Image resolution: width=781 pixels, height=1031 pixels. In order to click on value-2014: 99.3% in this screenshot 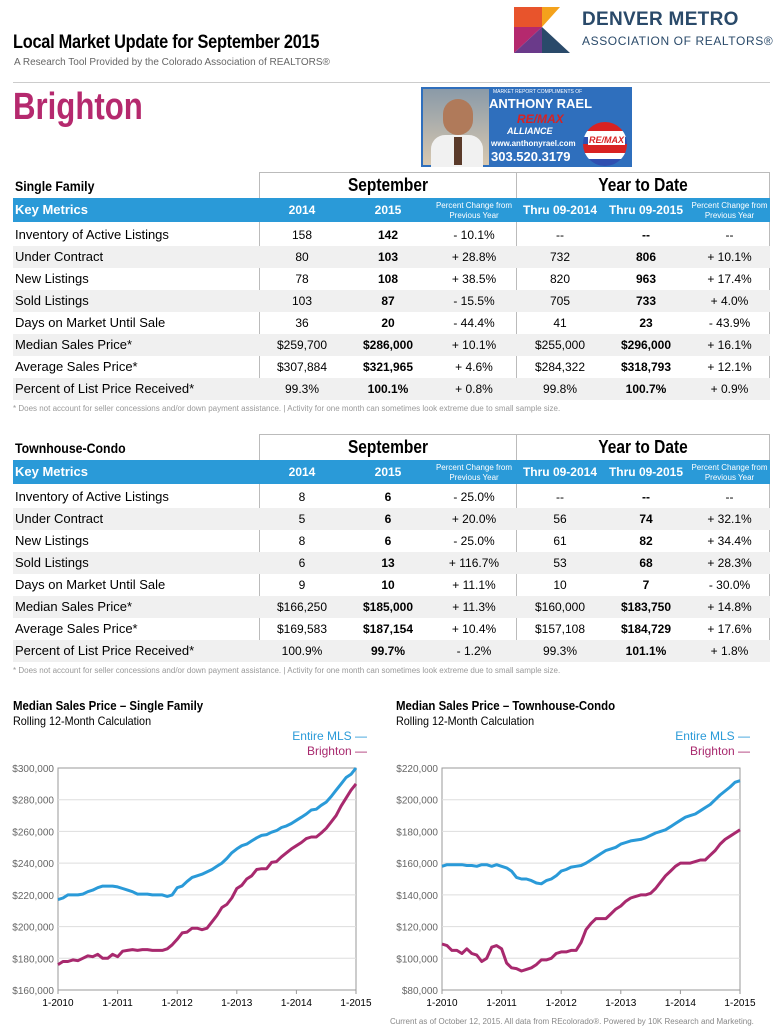, I will do `click(302, 389)`.